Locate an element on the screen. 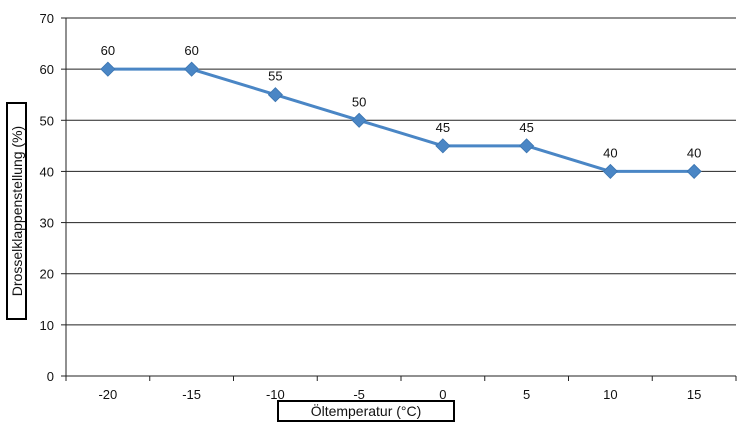 The height and width of the screenshot is (444, 744). x-axis-label: Öltemperatur (°C) is located at coordinates (366, 411).